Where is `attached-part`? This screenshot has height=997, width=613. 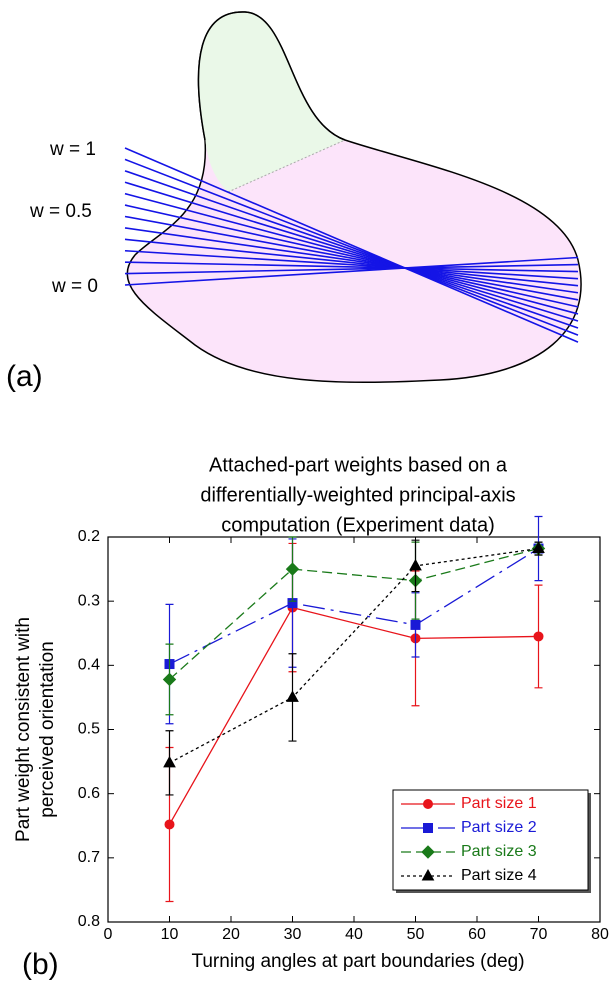
attached-part is located at coordinates (271, 102).